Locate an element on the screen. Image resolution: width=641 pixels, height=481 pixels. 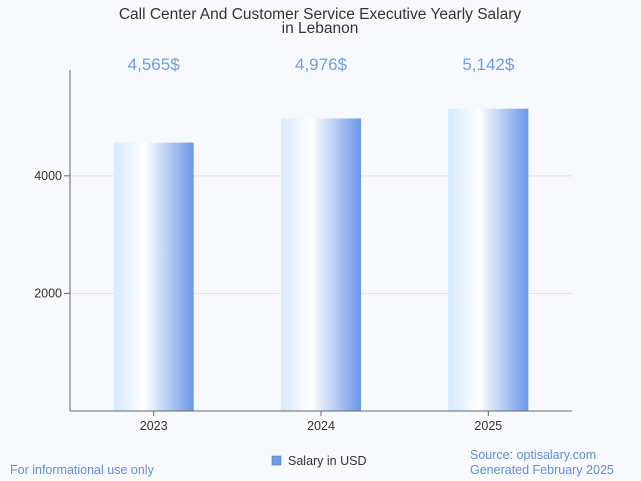
legend: Salary in USD is located at coordinates (319, 461).